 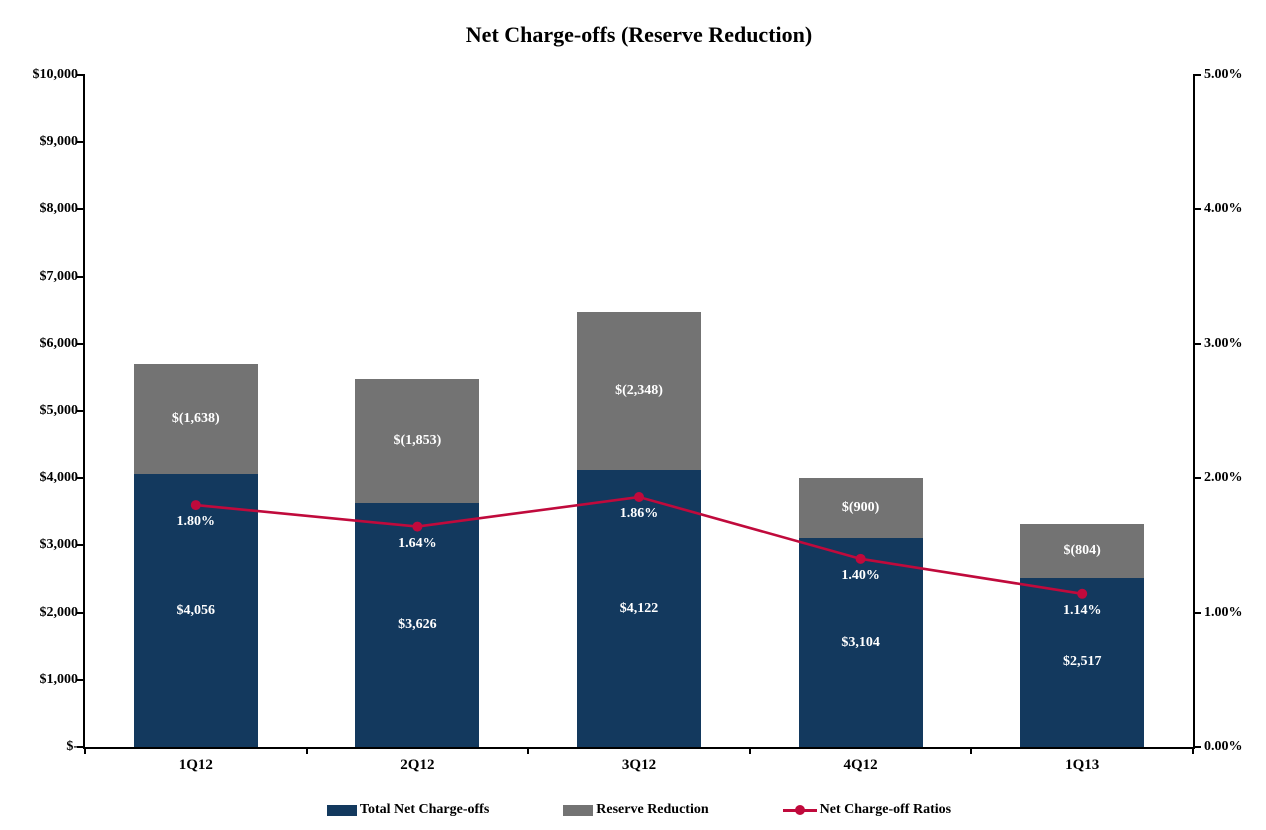 What do you see at coordinates (72, 746) in the screenshot?
I see `left-axis-tick-label: $-` at bounding box center [72, 746].